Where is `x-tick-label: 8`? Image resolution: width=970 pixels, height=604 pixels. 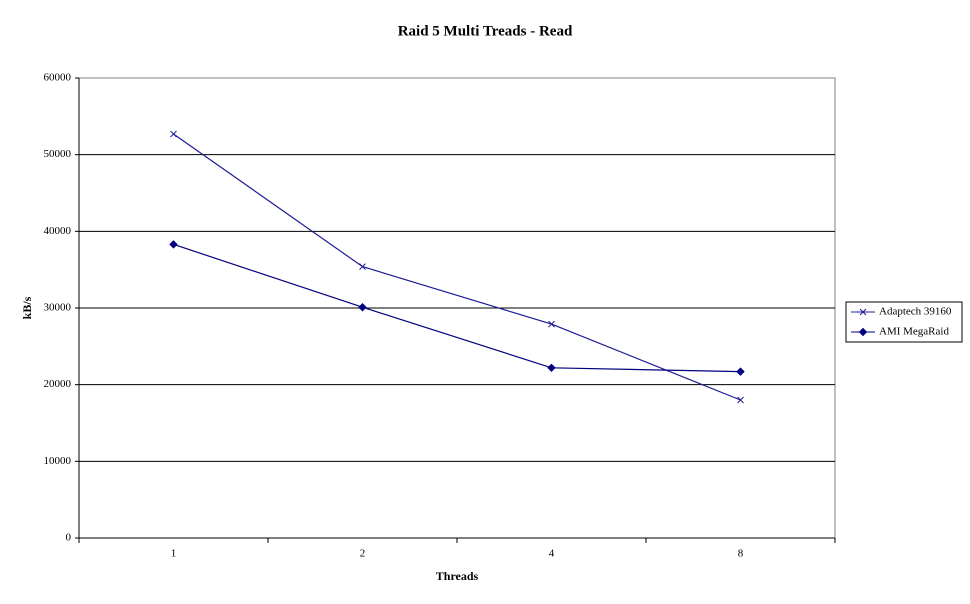
x-tick-label: 8 is located at coordinates (741, 554).